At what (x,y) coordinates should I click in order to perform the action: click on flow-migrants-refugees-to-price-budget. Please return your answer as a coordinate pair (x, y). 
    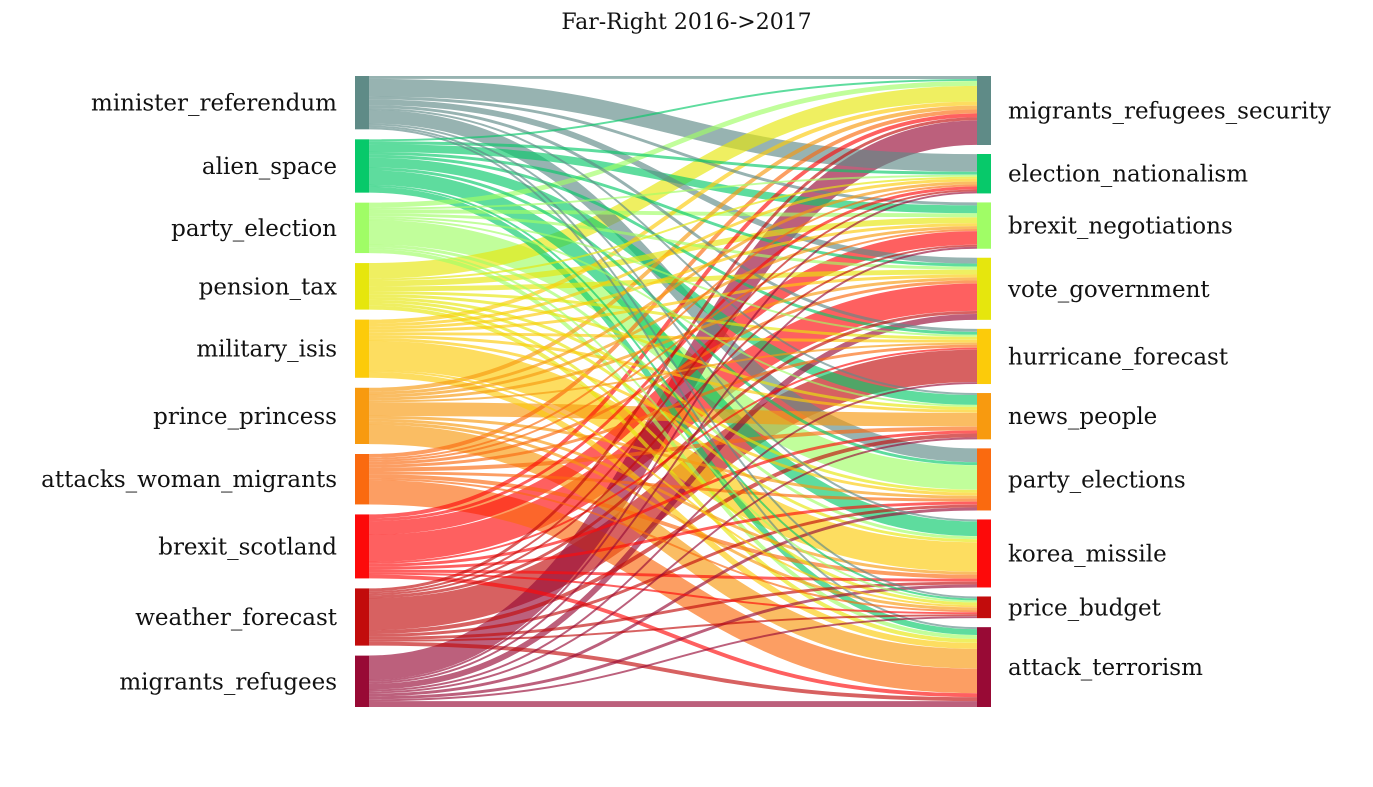
    Looking at the image, I should click on (673, 659).